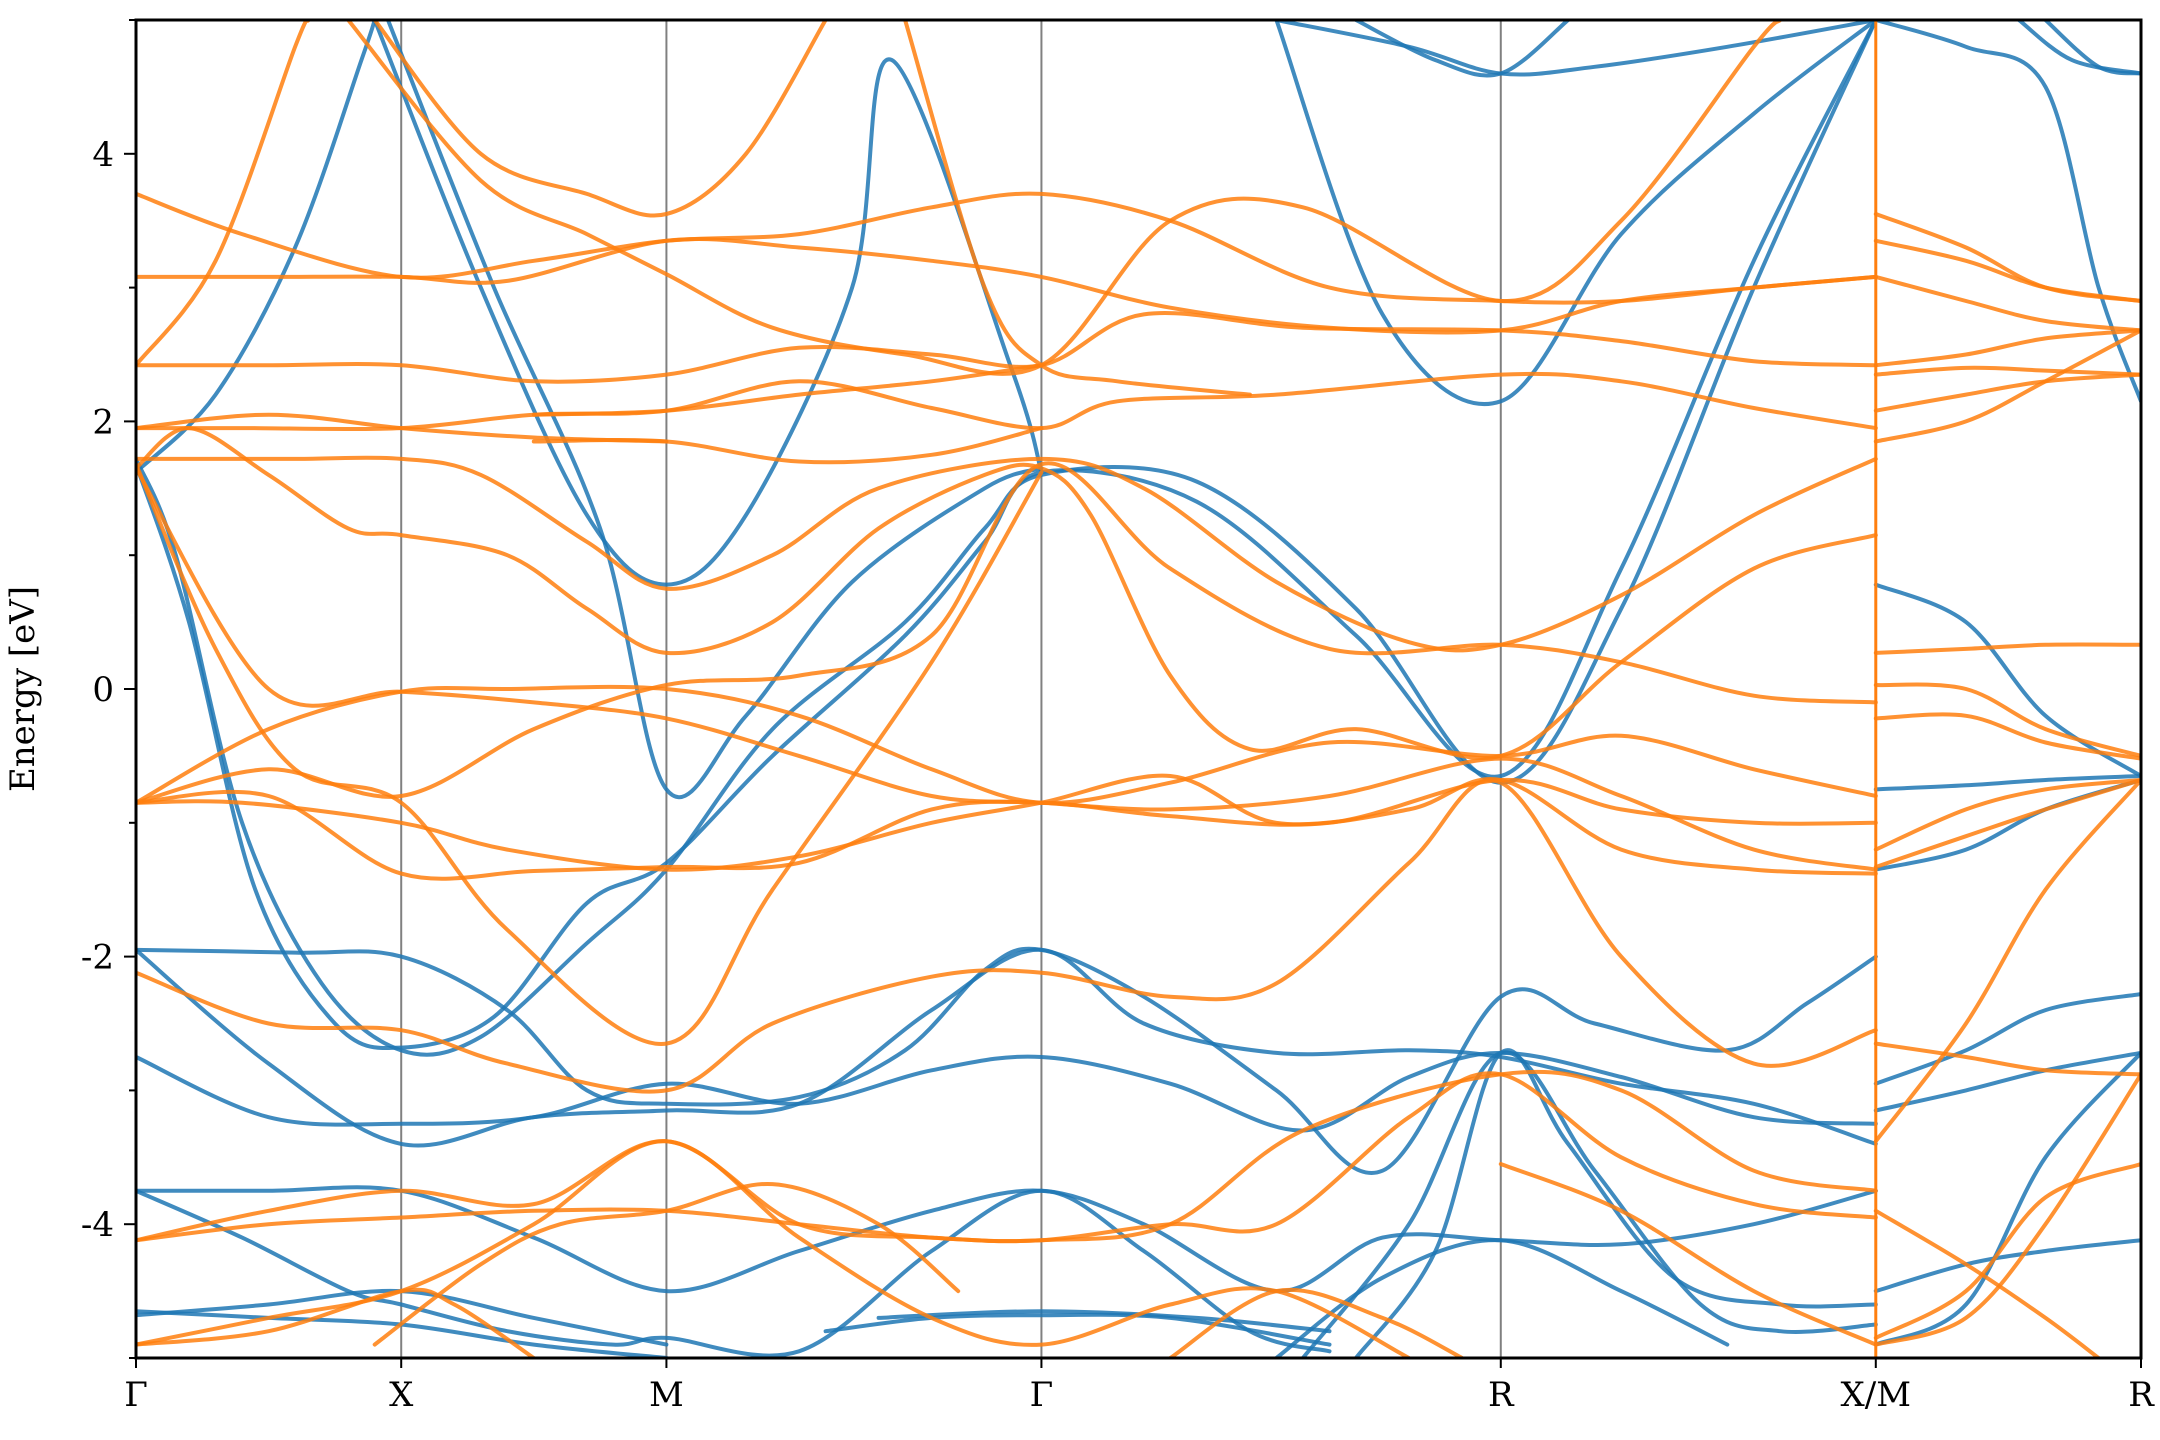 This screenshot has height=1440, width=2160. I want to click on y-tick-label: 4, so click(103, 155).